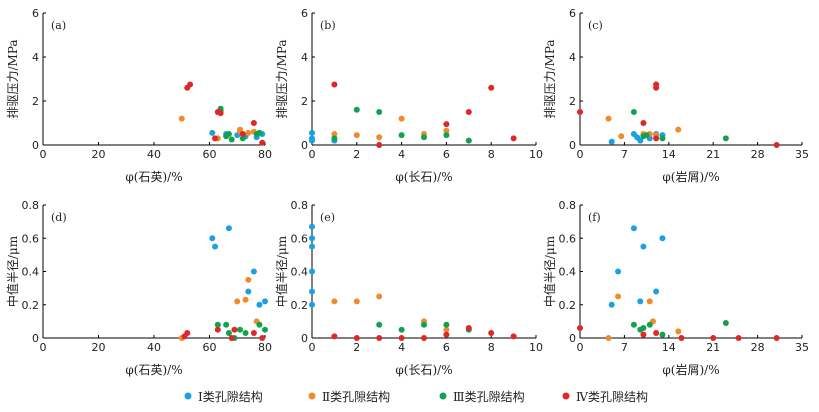 Image resolution: width=819 pixels, height=412 pixels. Describe the element at coordinates (675, 288) in the screenshot. I see `panel-f: 0 7 14 21 28 35 0 0.2 0.4 0.6 0.8 (f) φ(岩屑)/% 中值半径/μm` at that location.